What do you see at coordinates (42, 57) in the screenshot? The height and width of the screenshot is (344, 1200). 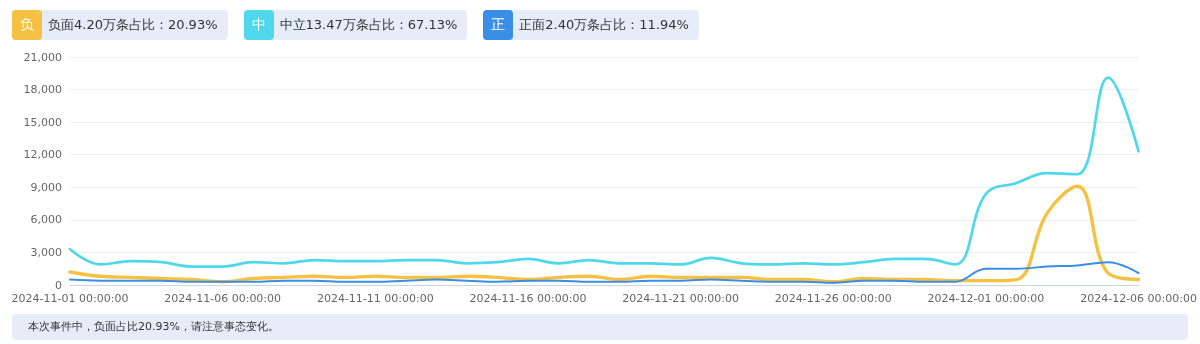 I see `y-tick-label: 21,000` at bounding box center [42, 57].